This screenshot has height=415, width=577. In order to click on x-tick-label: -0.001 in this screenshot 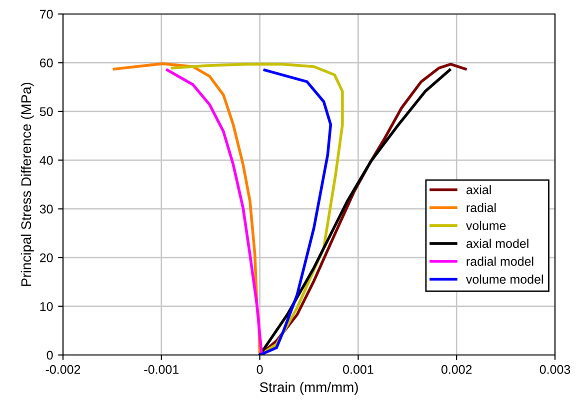, I will do `click(161, 369)`.